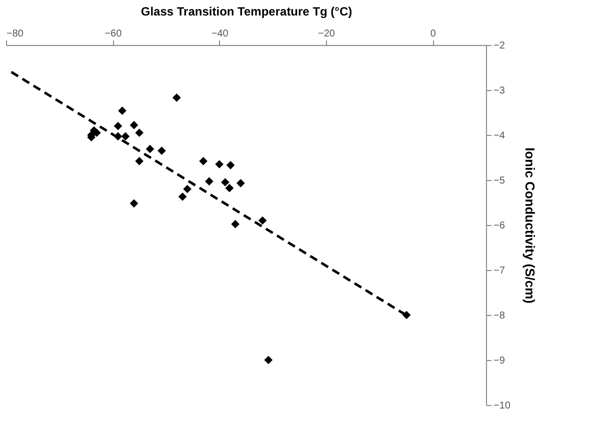 The image size is (594, 432). Describe the element at coordinates (113, 34) in the screenshot. I see `x-tick-label: −60` at that location.